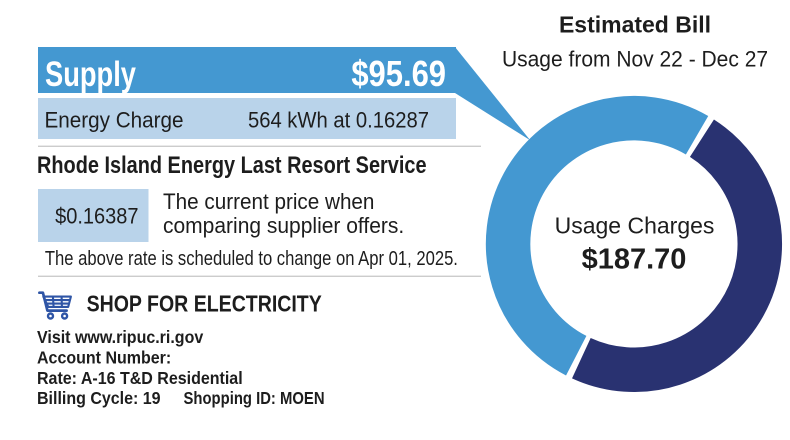  What do you see at coordinates (99, 398) in the screenshot?
I see `svg-text: Billing Cycle: 19` at bounding box center [99, 398].